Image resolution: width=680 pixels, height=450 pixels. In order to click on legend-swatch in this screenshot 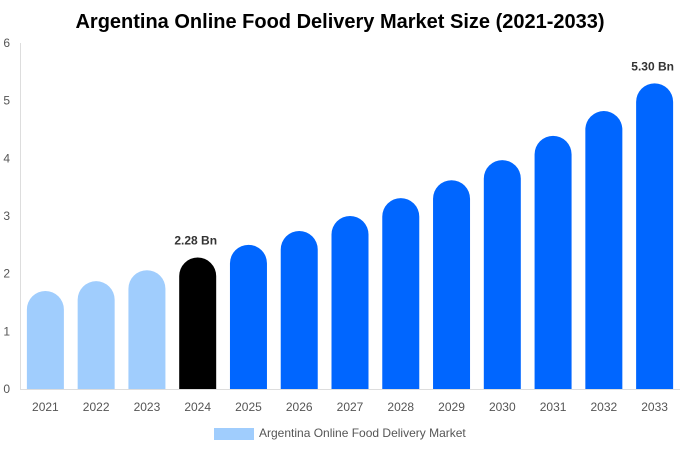, I will do `click(234, 434)`.